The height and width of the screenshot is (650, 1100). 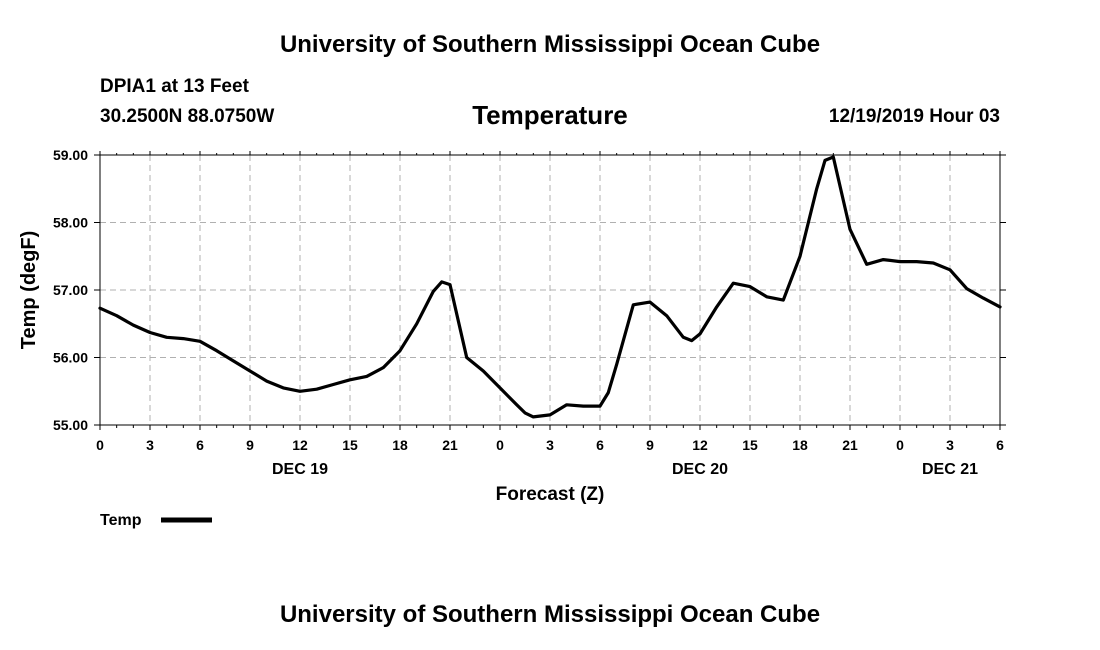 I want to click on x-axis-label: Forecast (Z), so click(x=550, y=494).